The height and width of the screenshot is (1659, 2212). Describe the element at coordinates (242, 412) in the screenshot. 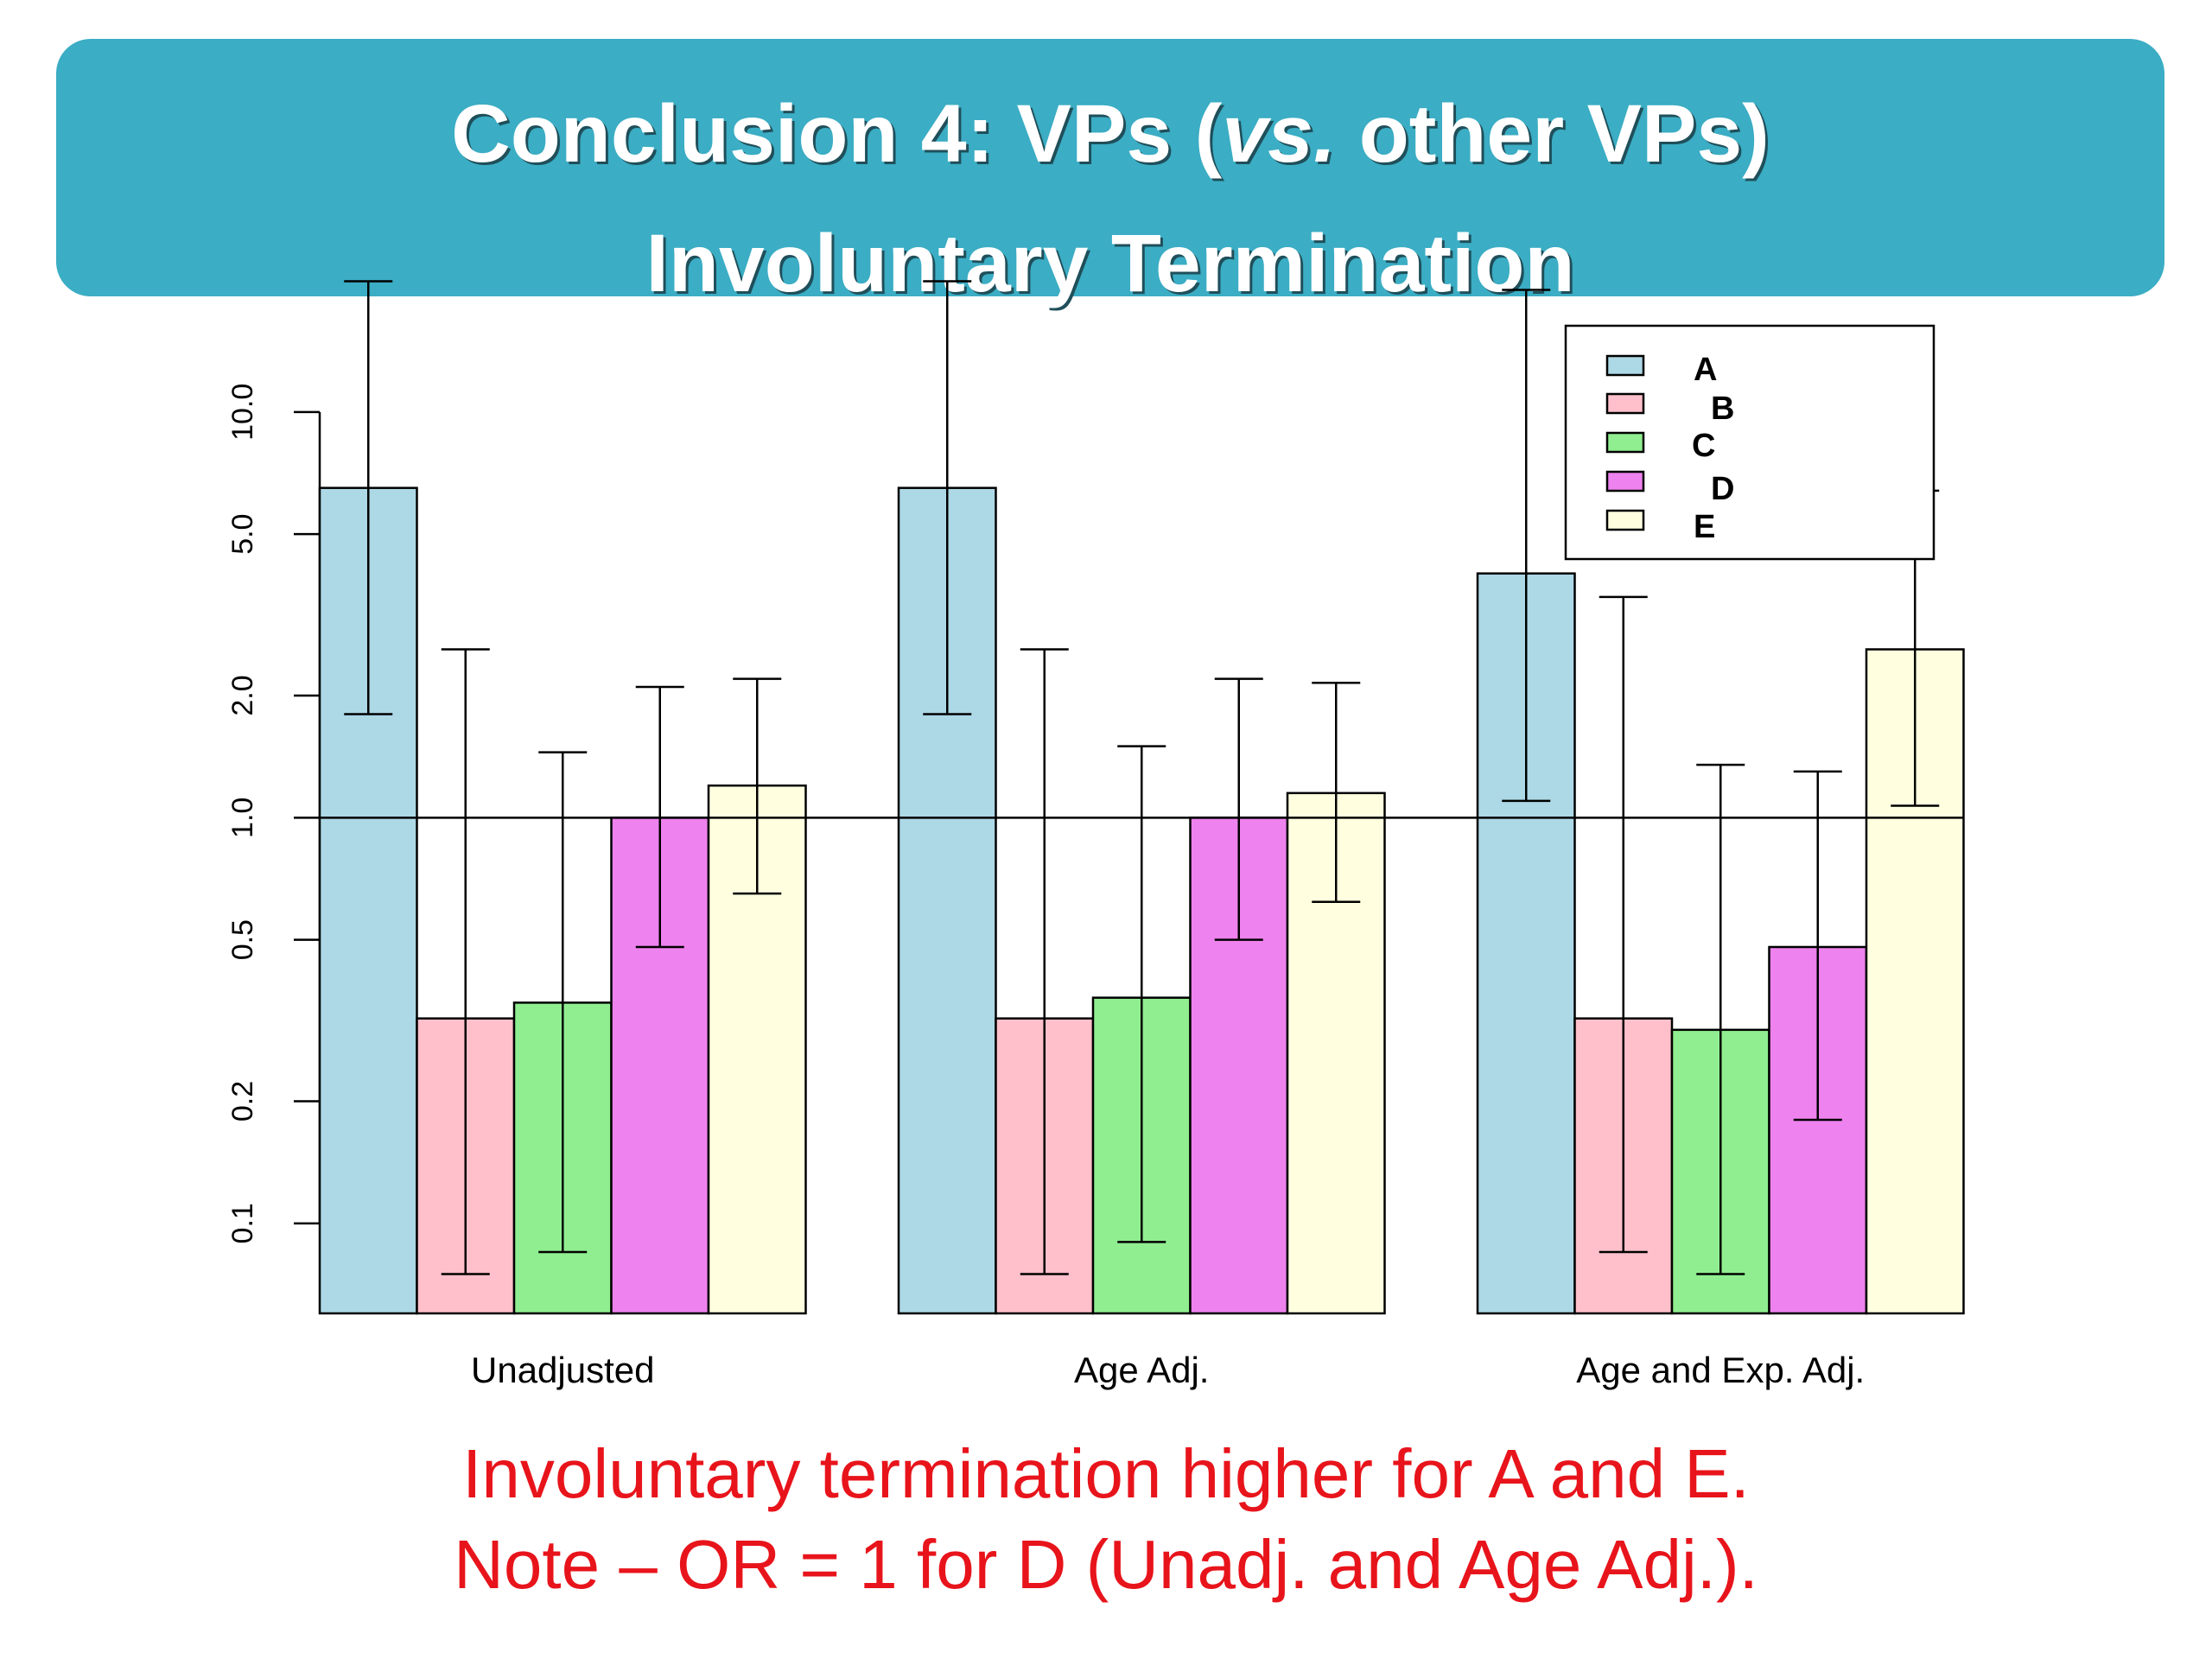

I see `y-tick-label-10.0: 10.0` at that location.